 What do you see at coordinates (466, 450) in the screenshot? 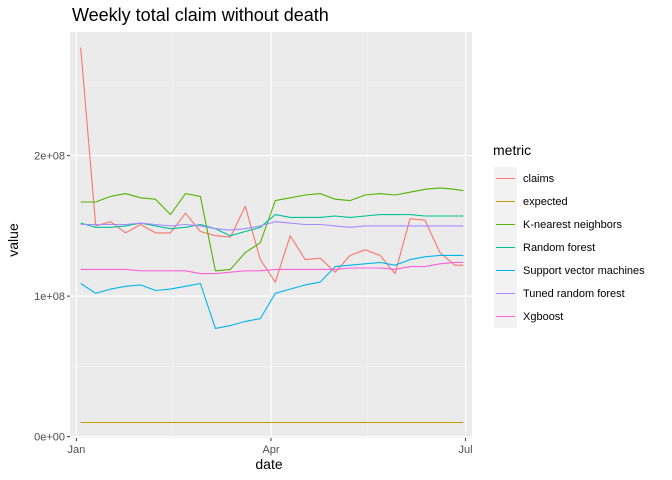
I see `x-tick-label: Jul` at bounding box center [466, 450].